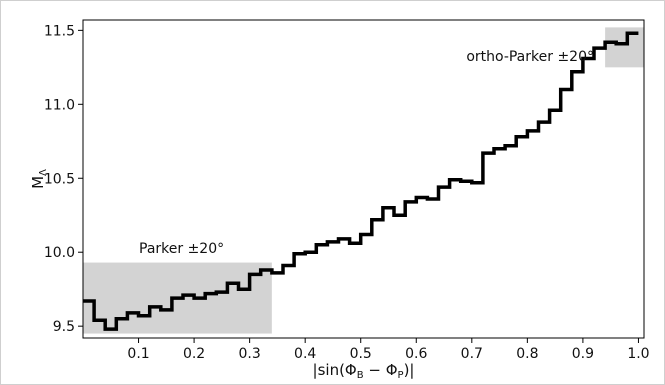 The image size is (665, 385). What do you see at coordinates (59, 253) in the screenshot?
I see `y-tick-label-1: 10.0` at bounding box center [59, 253].